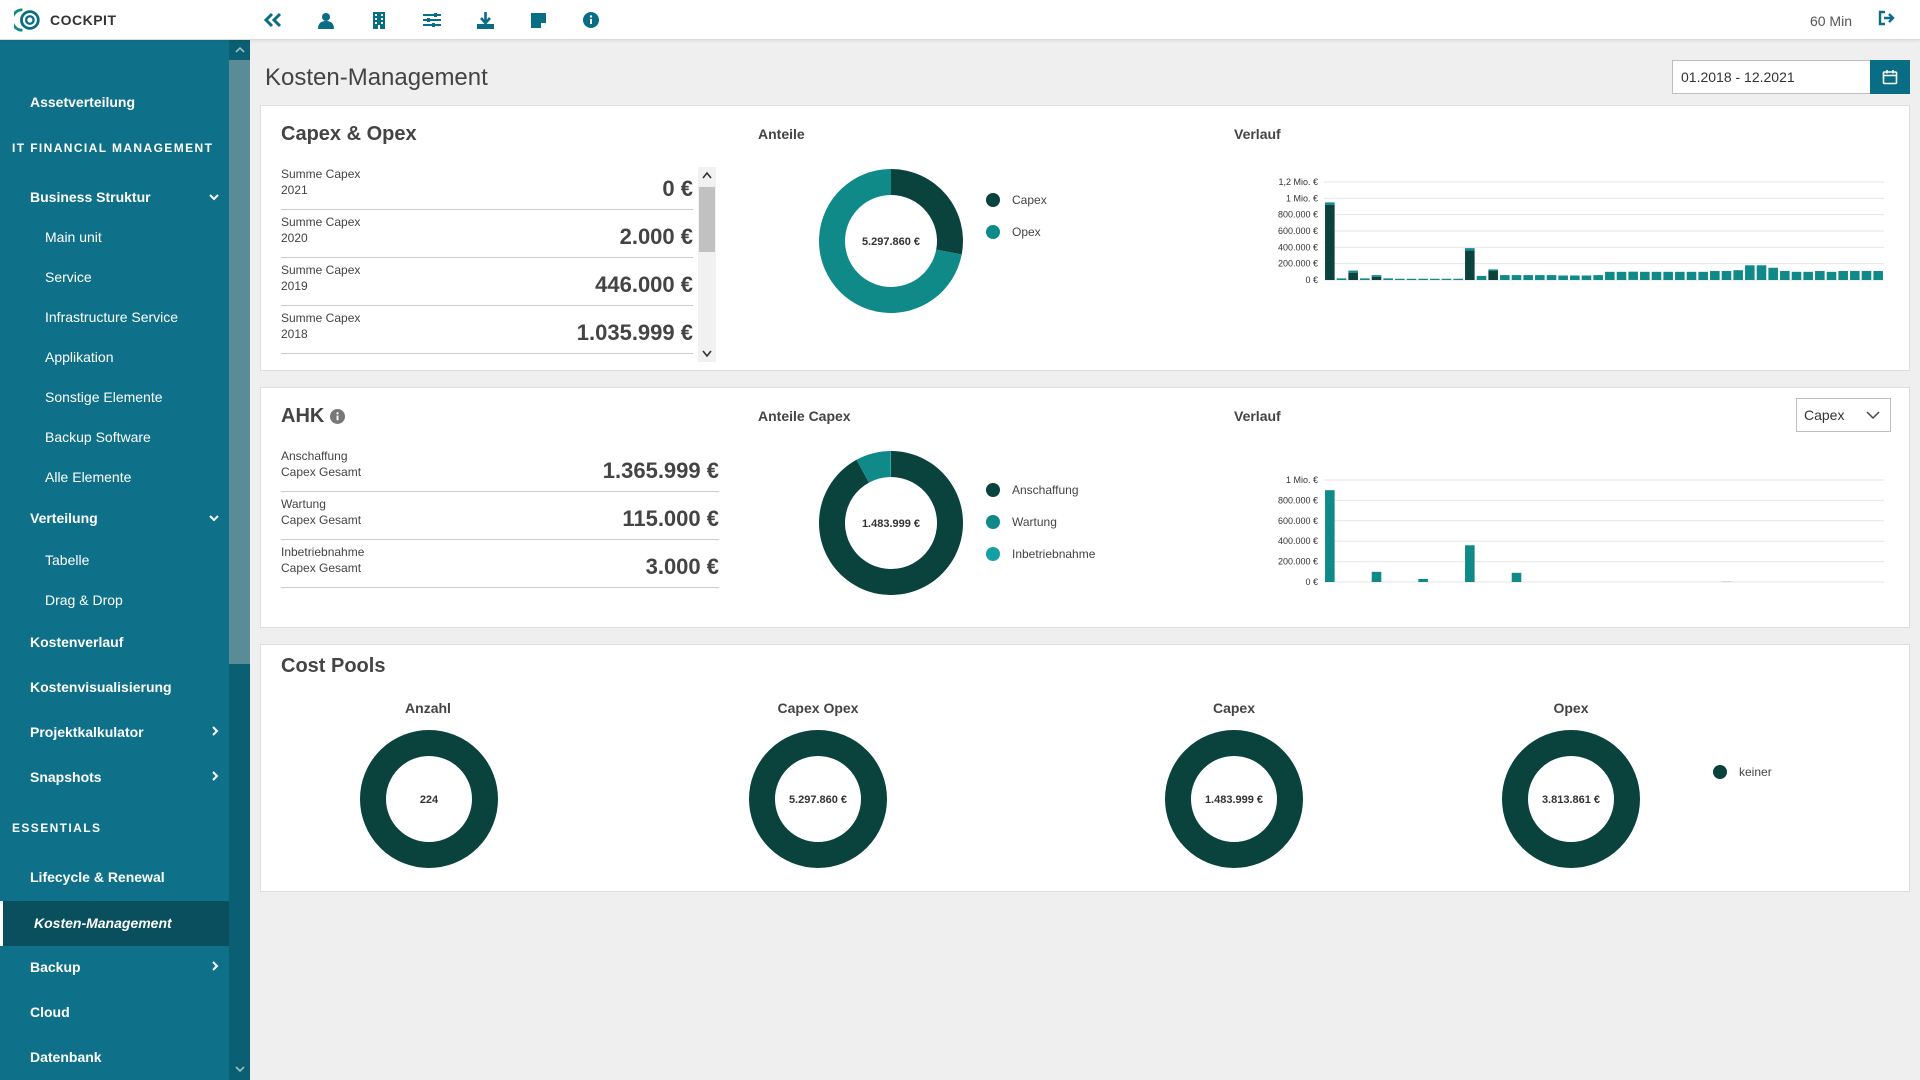 Image resolution: width=1920 pixels, height=1080 pixels. What do you see at coordinates (707, 354) in the screenshot?
I see `scroll-down-icon` at bounding box center [707, 354].